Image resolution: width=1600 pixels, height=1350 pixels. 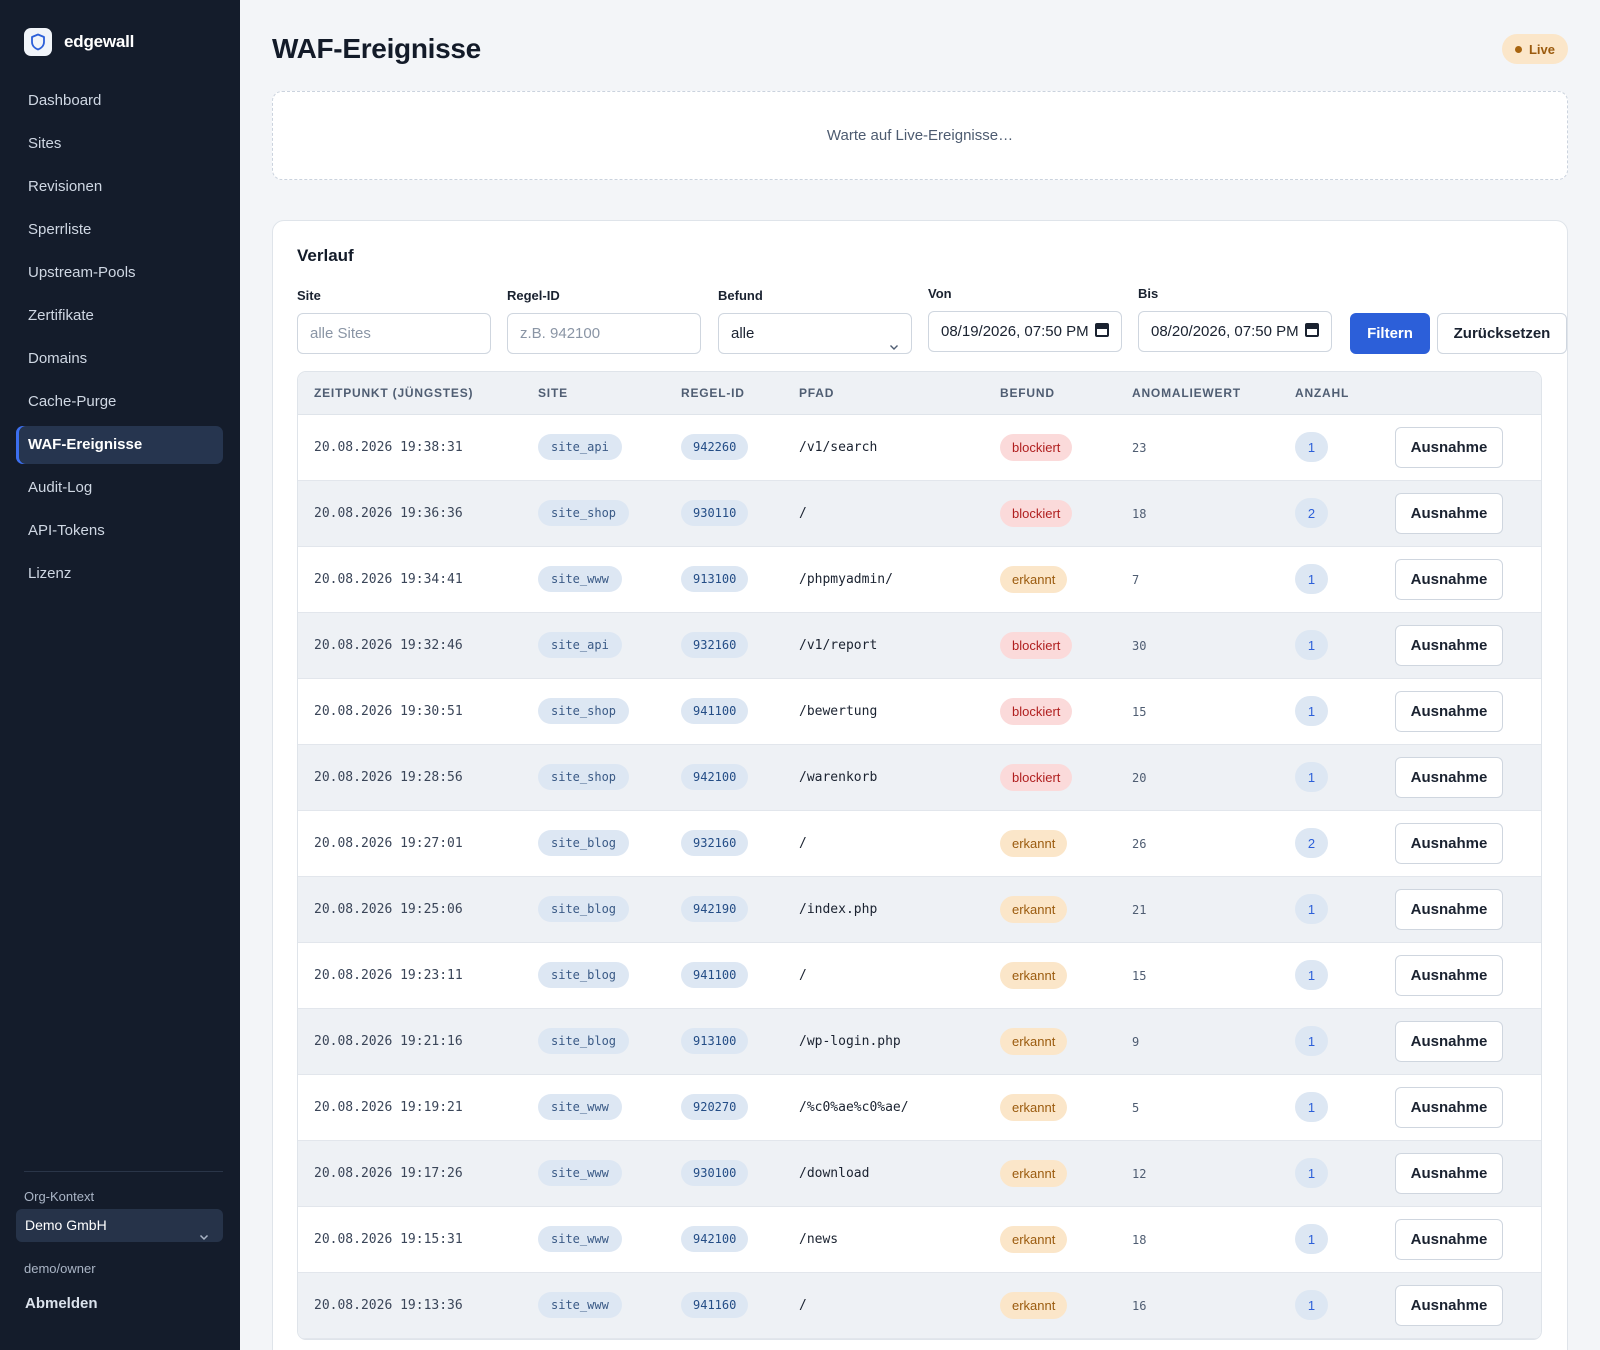 I want to click on anomaly-score: 21, so click(x=1139, y=909).